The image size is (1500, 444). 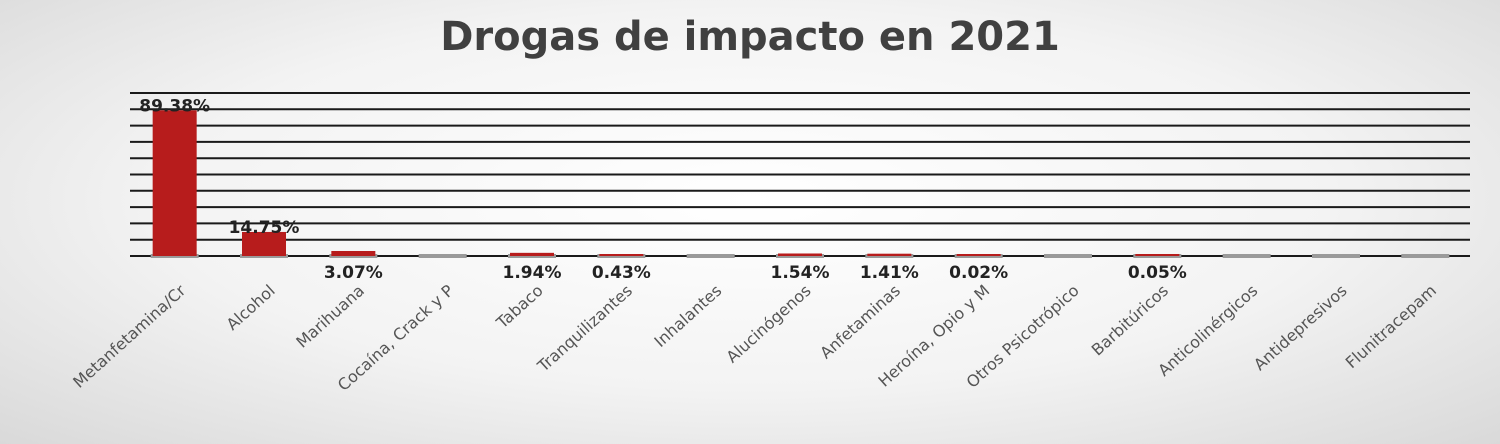 I want to click on category-label: Inhalantes, so click(x=687, y=316).